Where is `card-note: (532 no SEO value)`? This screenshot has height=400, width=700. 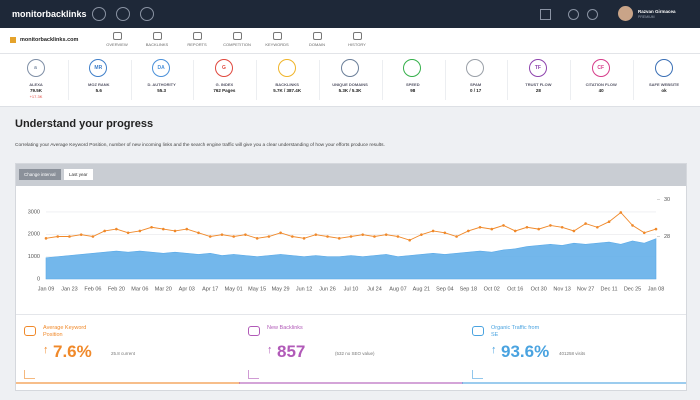
card-note: (532 no SEO value) is located at coordinates (355, 353).